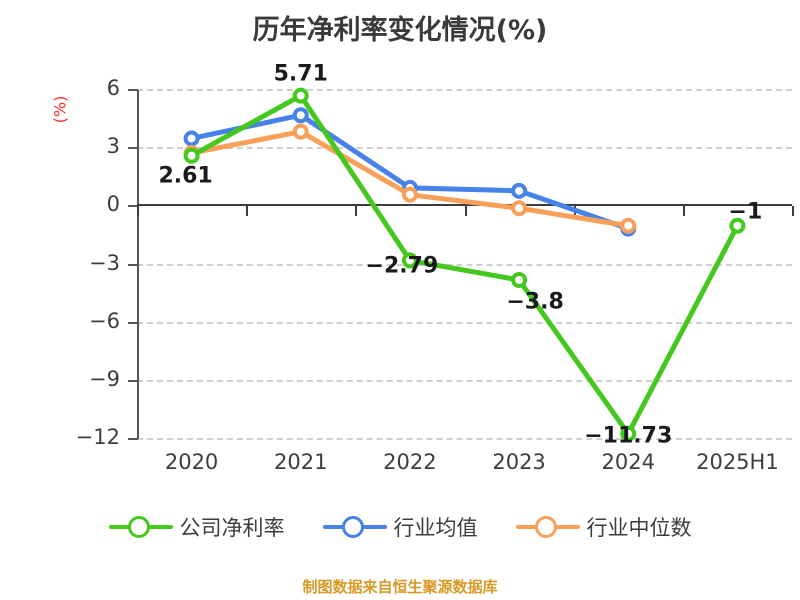 The image size is (800, 600). What do you see at coordinates (191, 462) in the screenshot?
I see `x-axis-tick-label: 2020` at bounding box center [191, 462].